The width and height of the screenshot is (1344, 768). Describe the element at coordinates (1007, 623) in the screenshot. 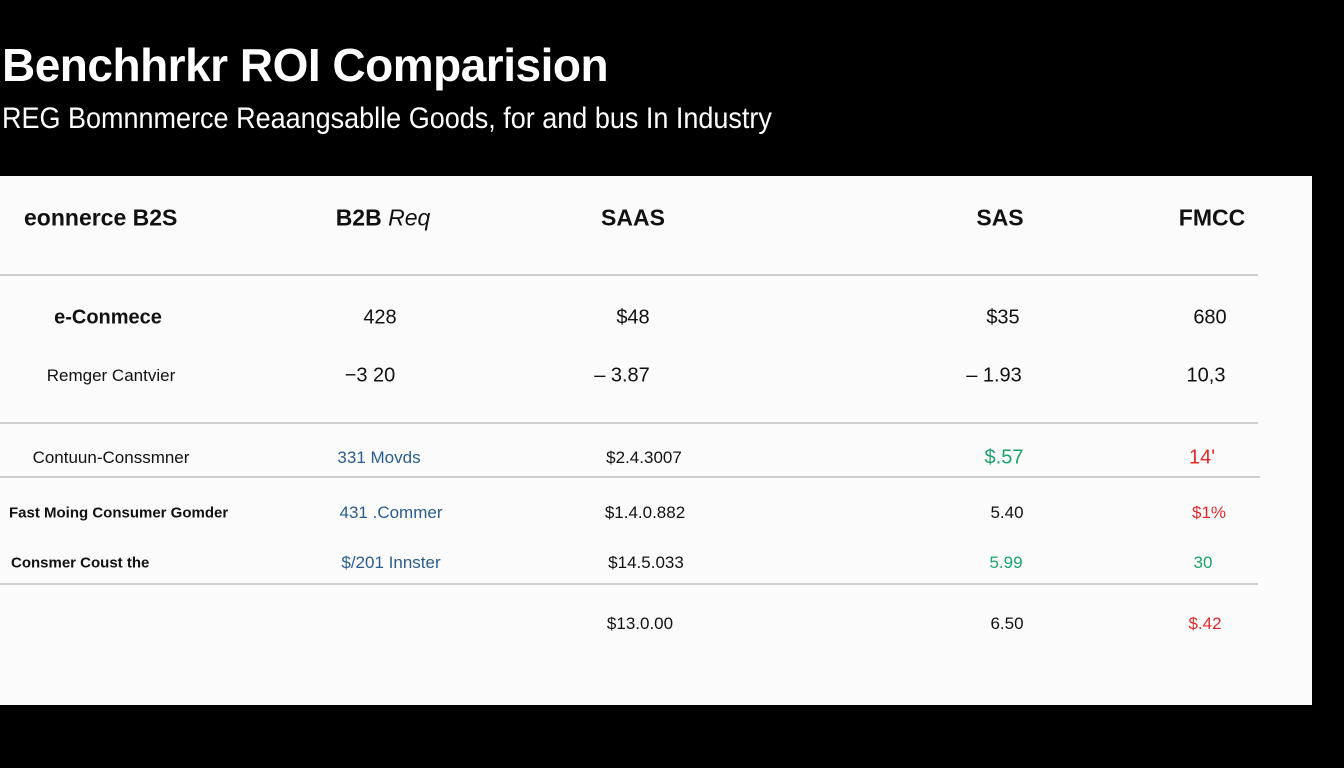

I see `cell-sas: 6.50` at that location.